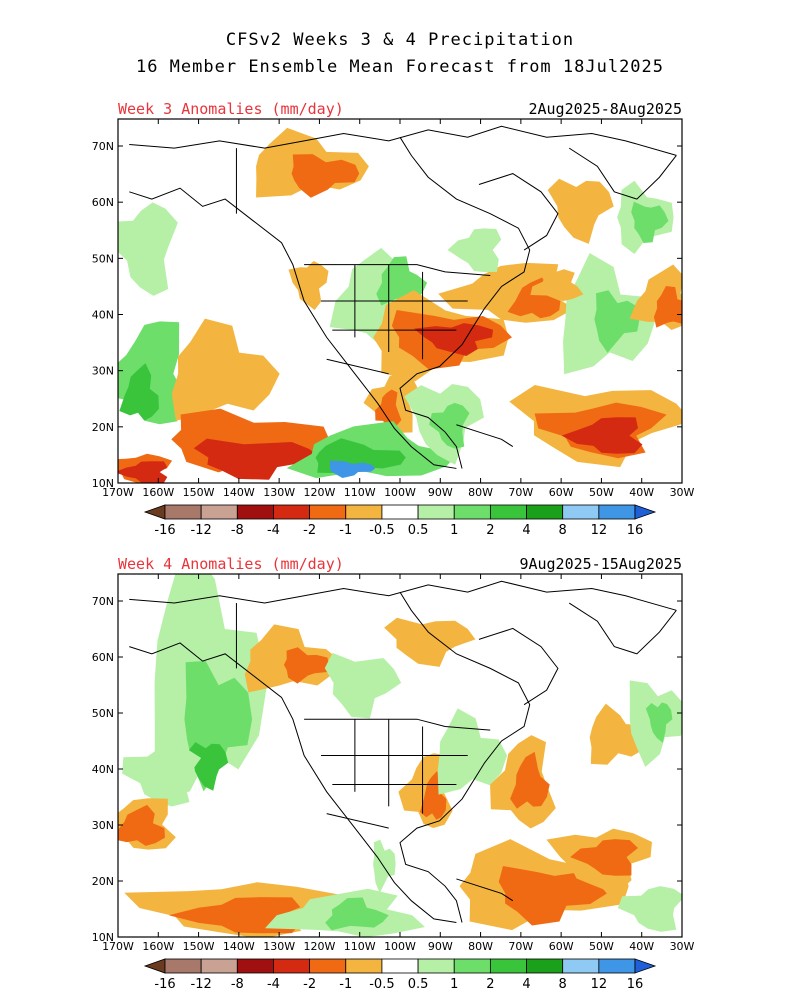 This screenshot has height=1000, width=800. I want to click on colorbar-label: -0.5, so click(381, 984).